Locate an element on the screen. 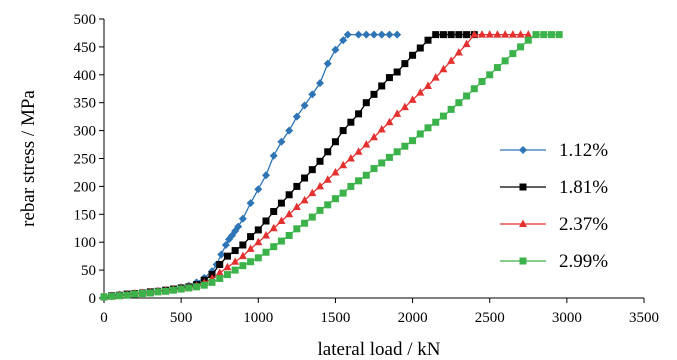  y-tick-label: 500 is located at coordinates (85, 20).